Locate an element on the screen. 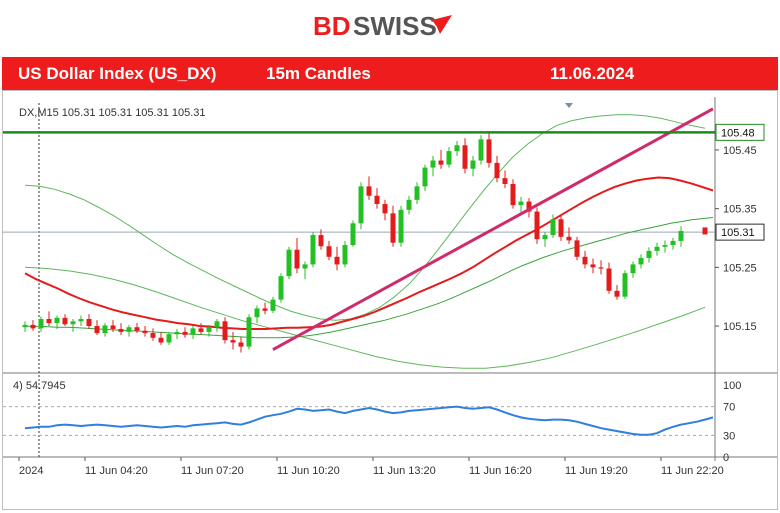 This screenshot has height=513, width=780. time-tick-label: 11 Jun 22:20 is located at coordinates (692, 471).